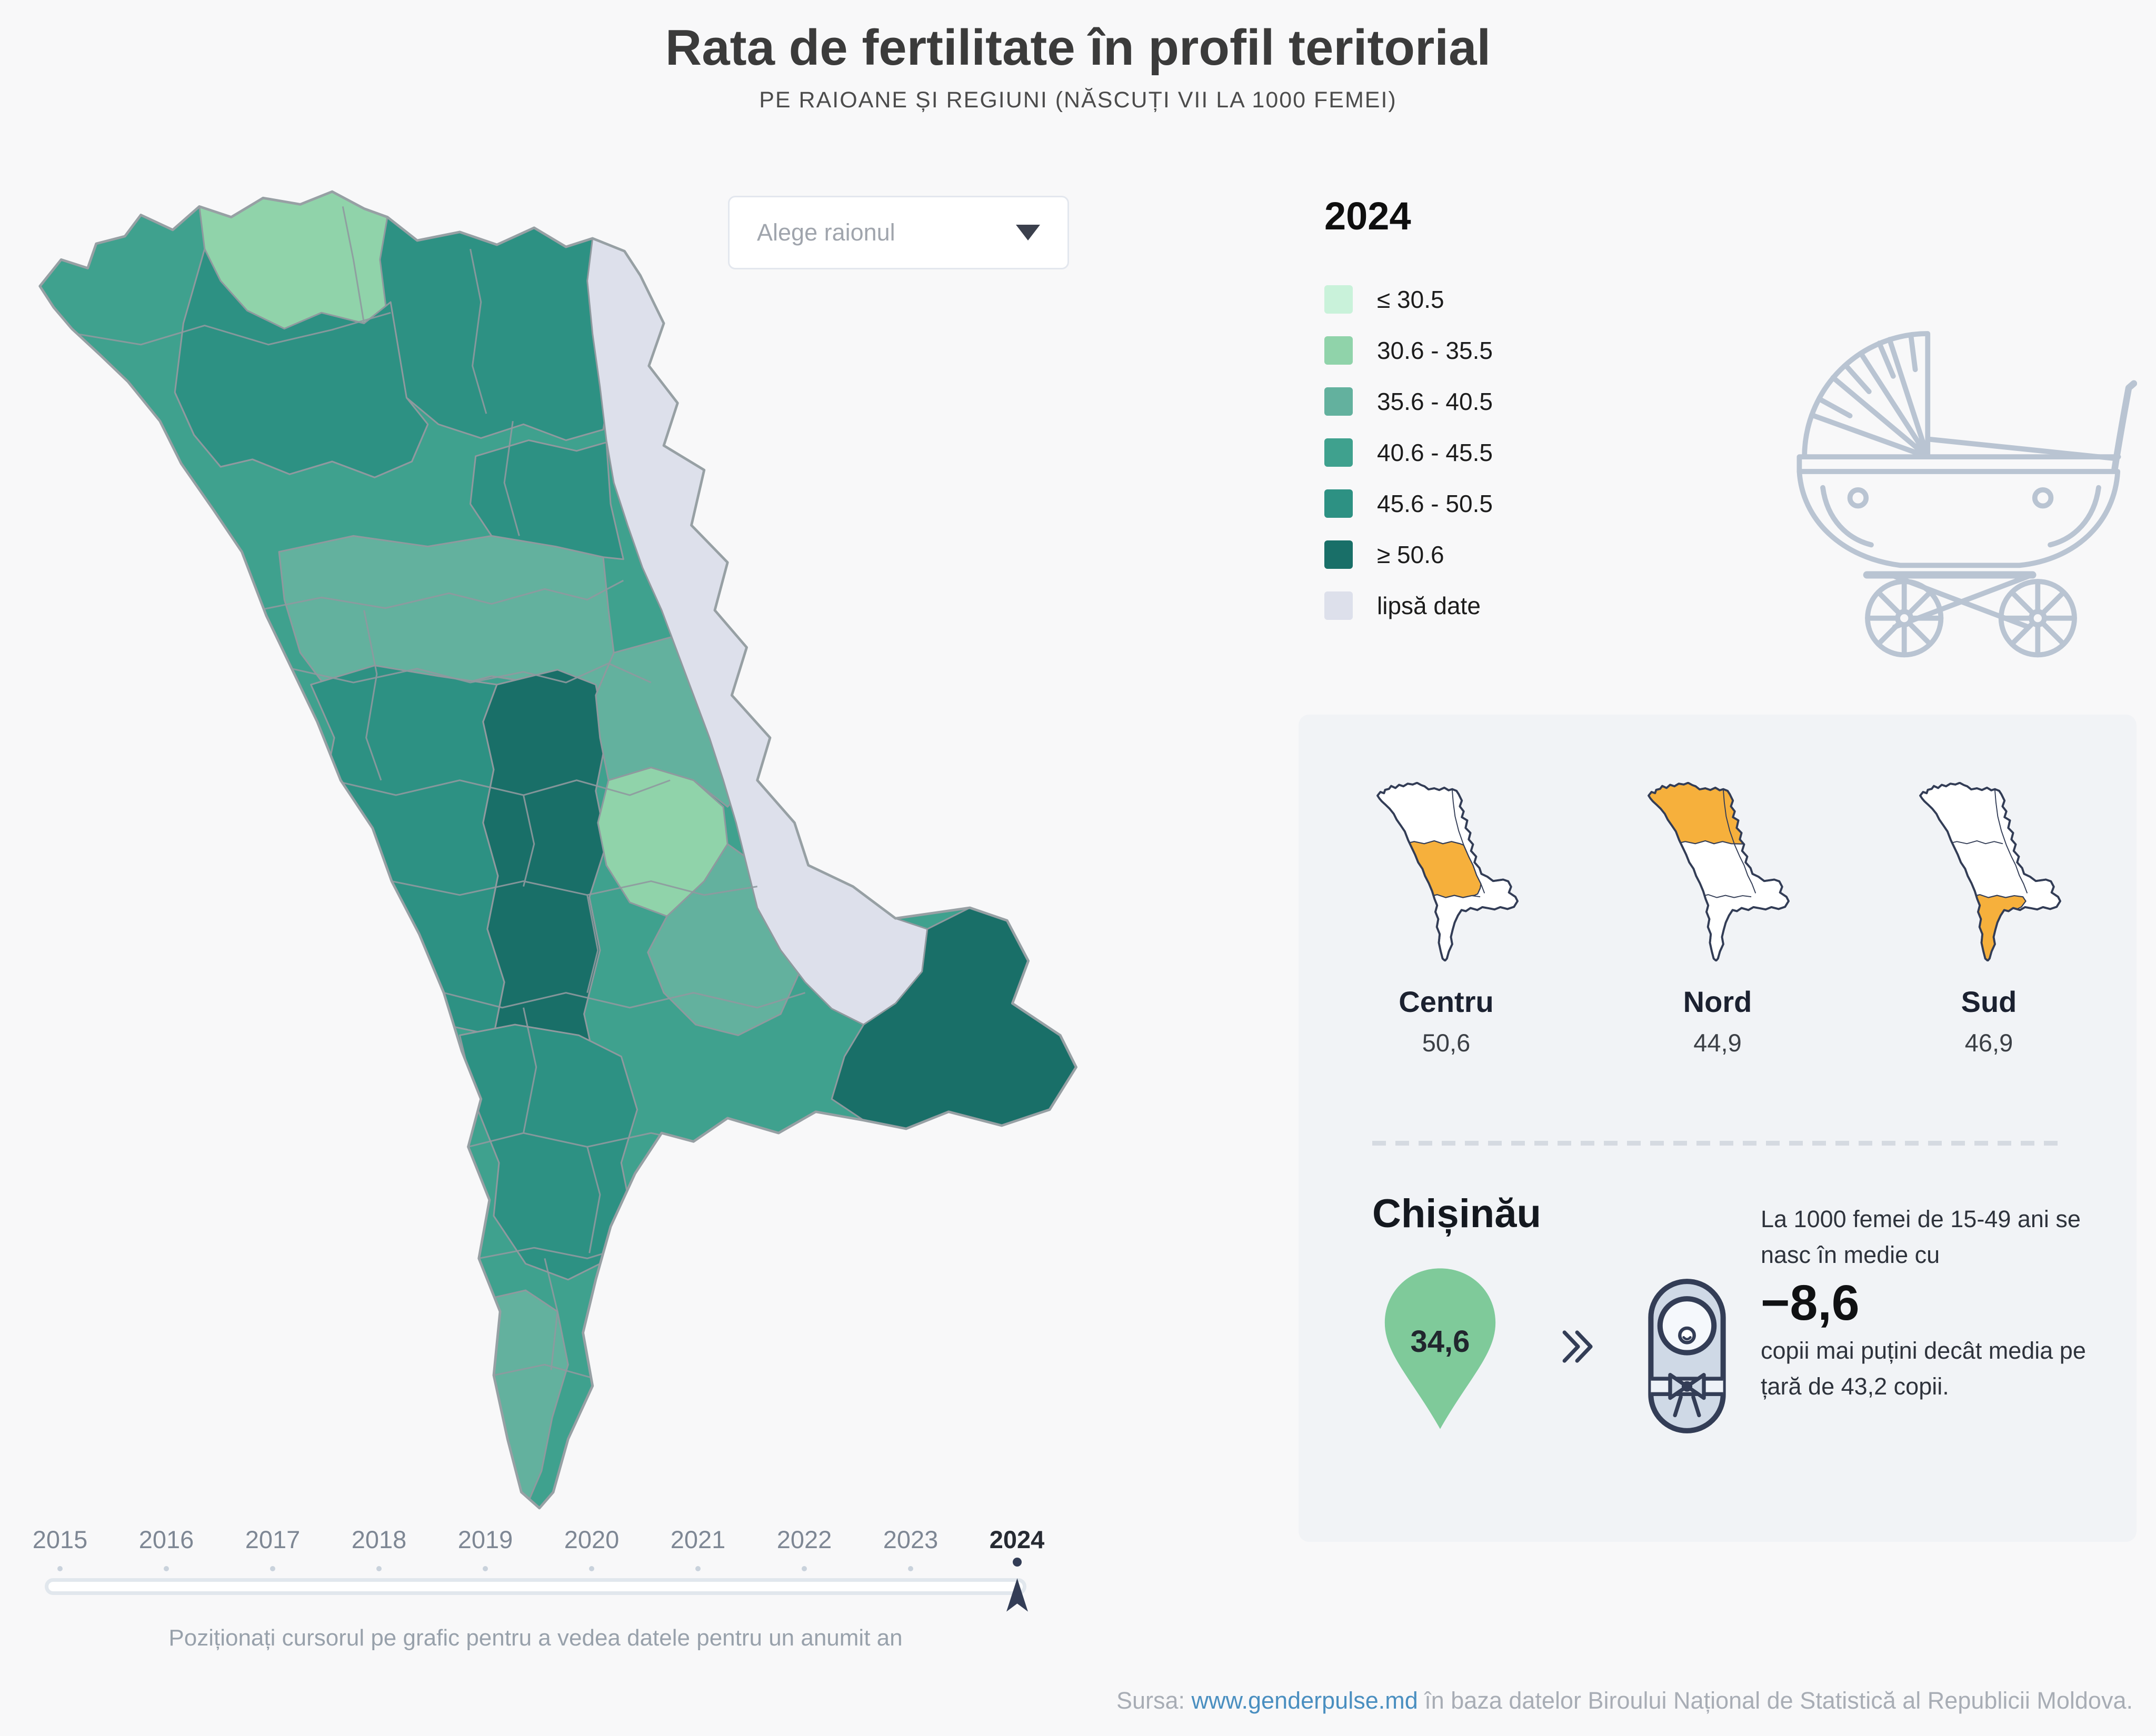 Image resolution: width=2156 pixels, height=1736 pixels. I want to click on legend-row: 45.6 - 50.5, so click(1408, 503).